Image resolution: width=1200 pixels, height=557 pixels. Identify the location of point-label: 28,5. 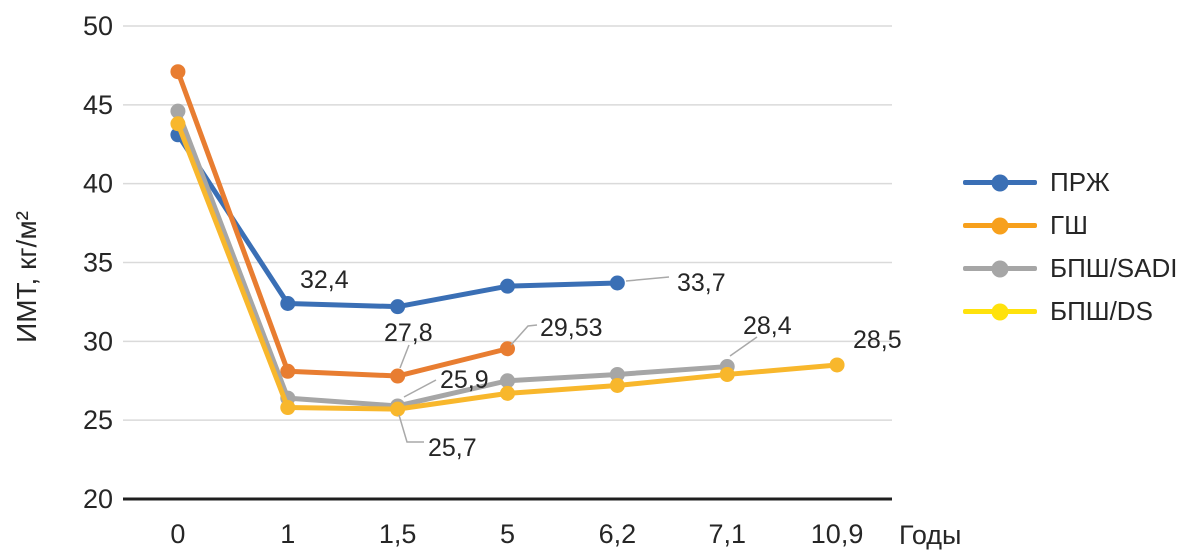
(877, 340).